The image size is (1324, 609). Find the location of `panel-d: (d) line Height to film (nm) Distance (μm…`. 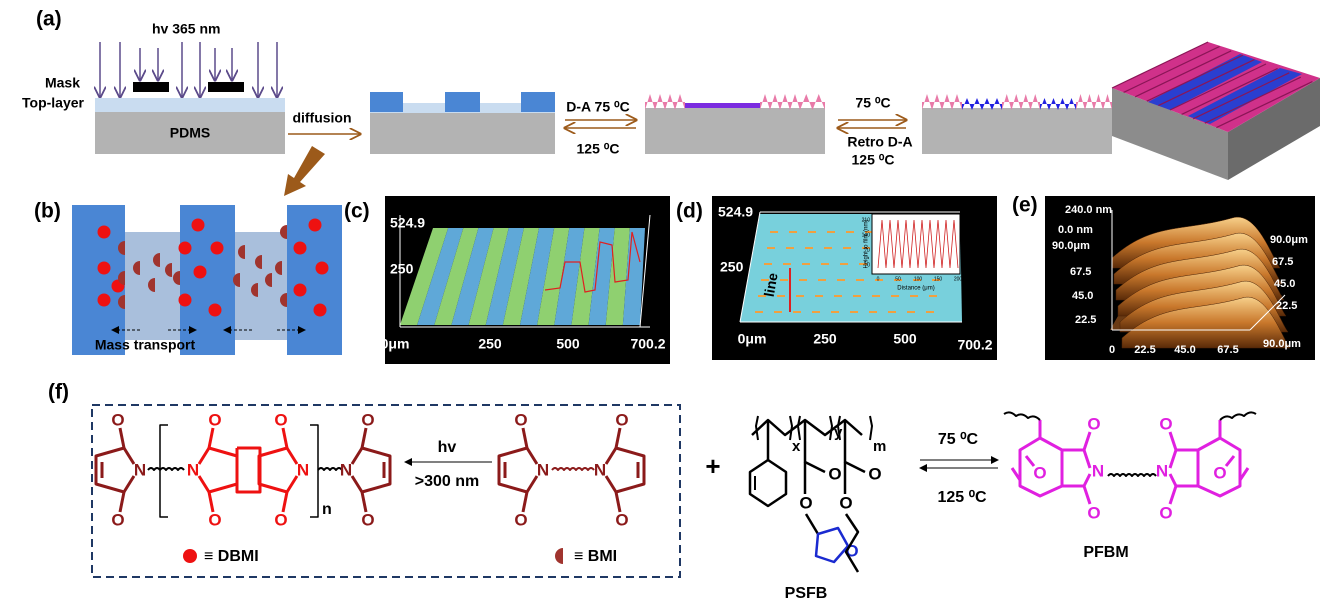

panel-d: (d) line Height to film (nm) Distance (μm… is located at coordinates (836, 278).